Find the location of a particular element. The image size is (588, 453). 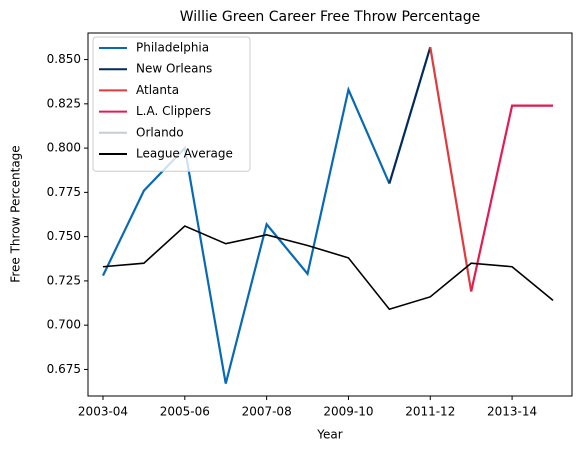

y-tick-label: 0.675 is located at coordinates (64, 369).